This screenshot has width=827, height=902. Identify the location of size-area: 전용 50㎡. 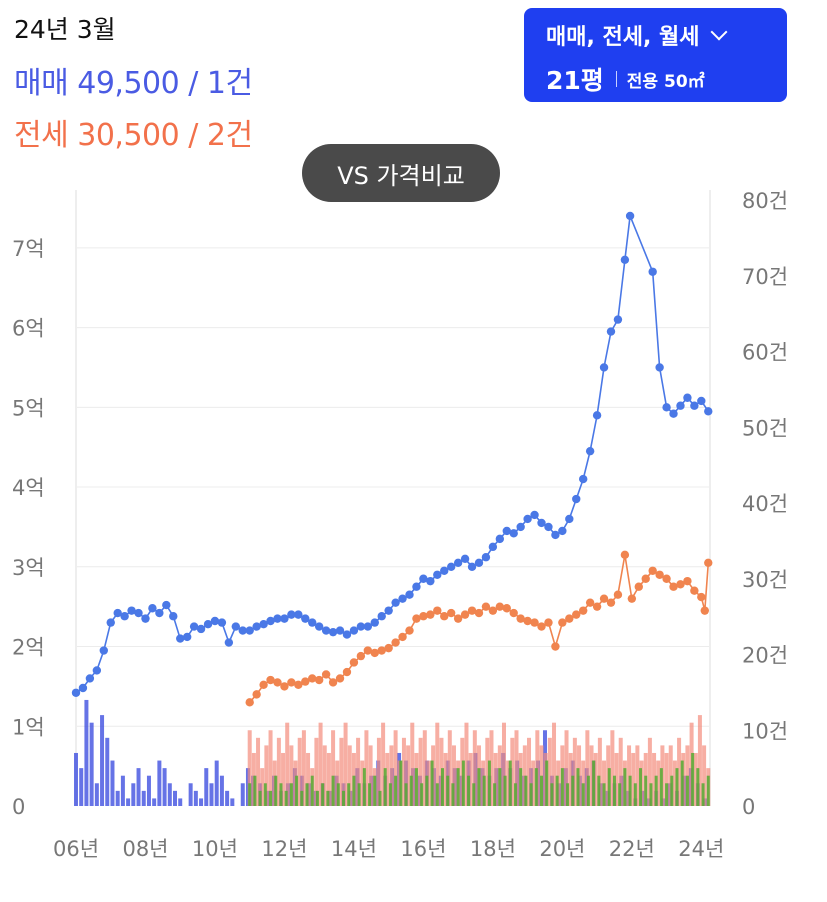
(665, 81).